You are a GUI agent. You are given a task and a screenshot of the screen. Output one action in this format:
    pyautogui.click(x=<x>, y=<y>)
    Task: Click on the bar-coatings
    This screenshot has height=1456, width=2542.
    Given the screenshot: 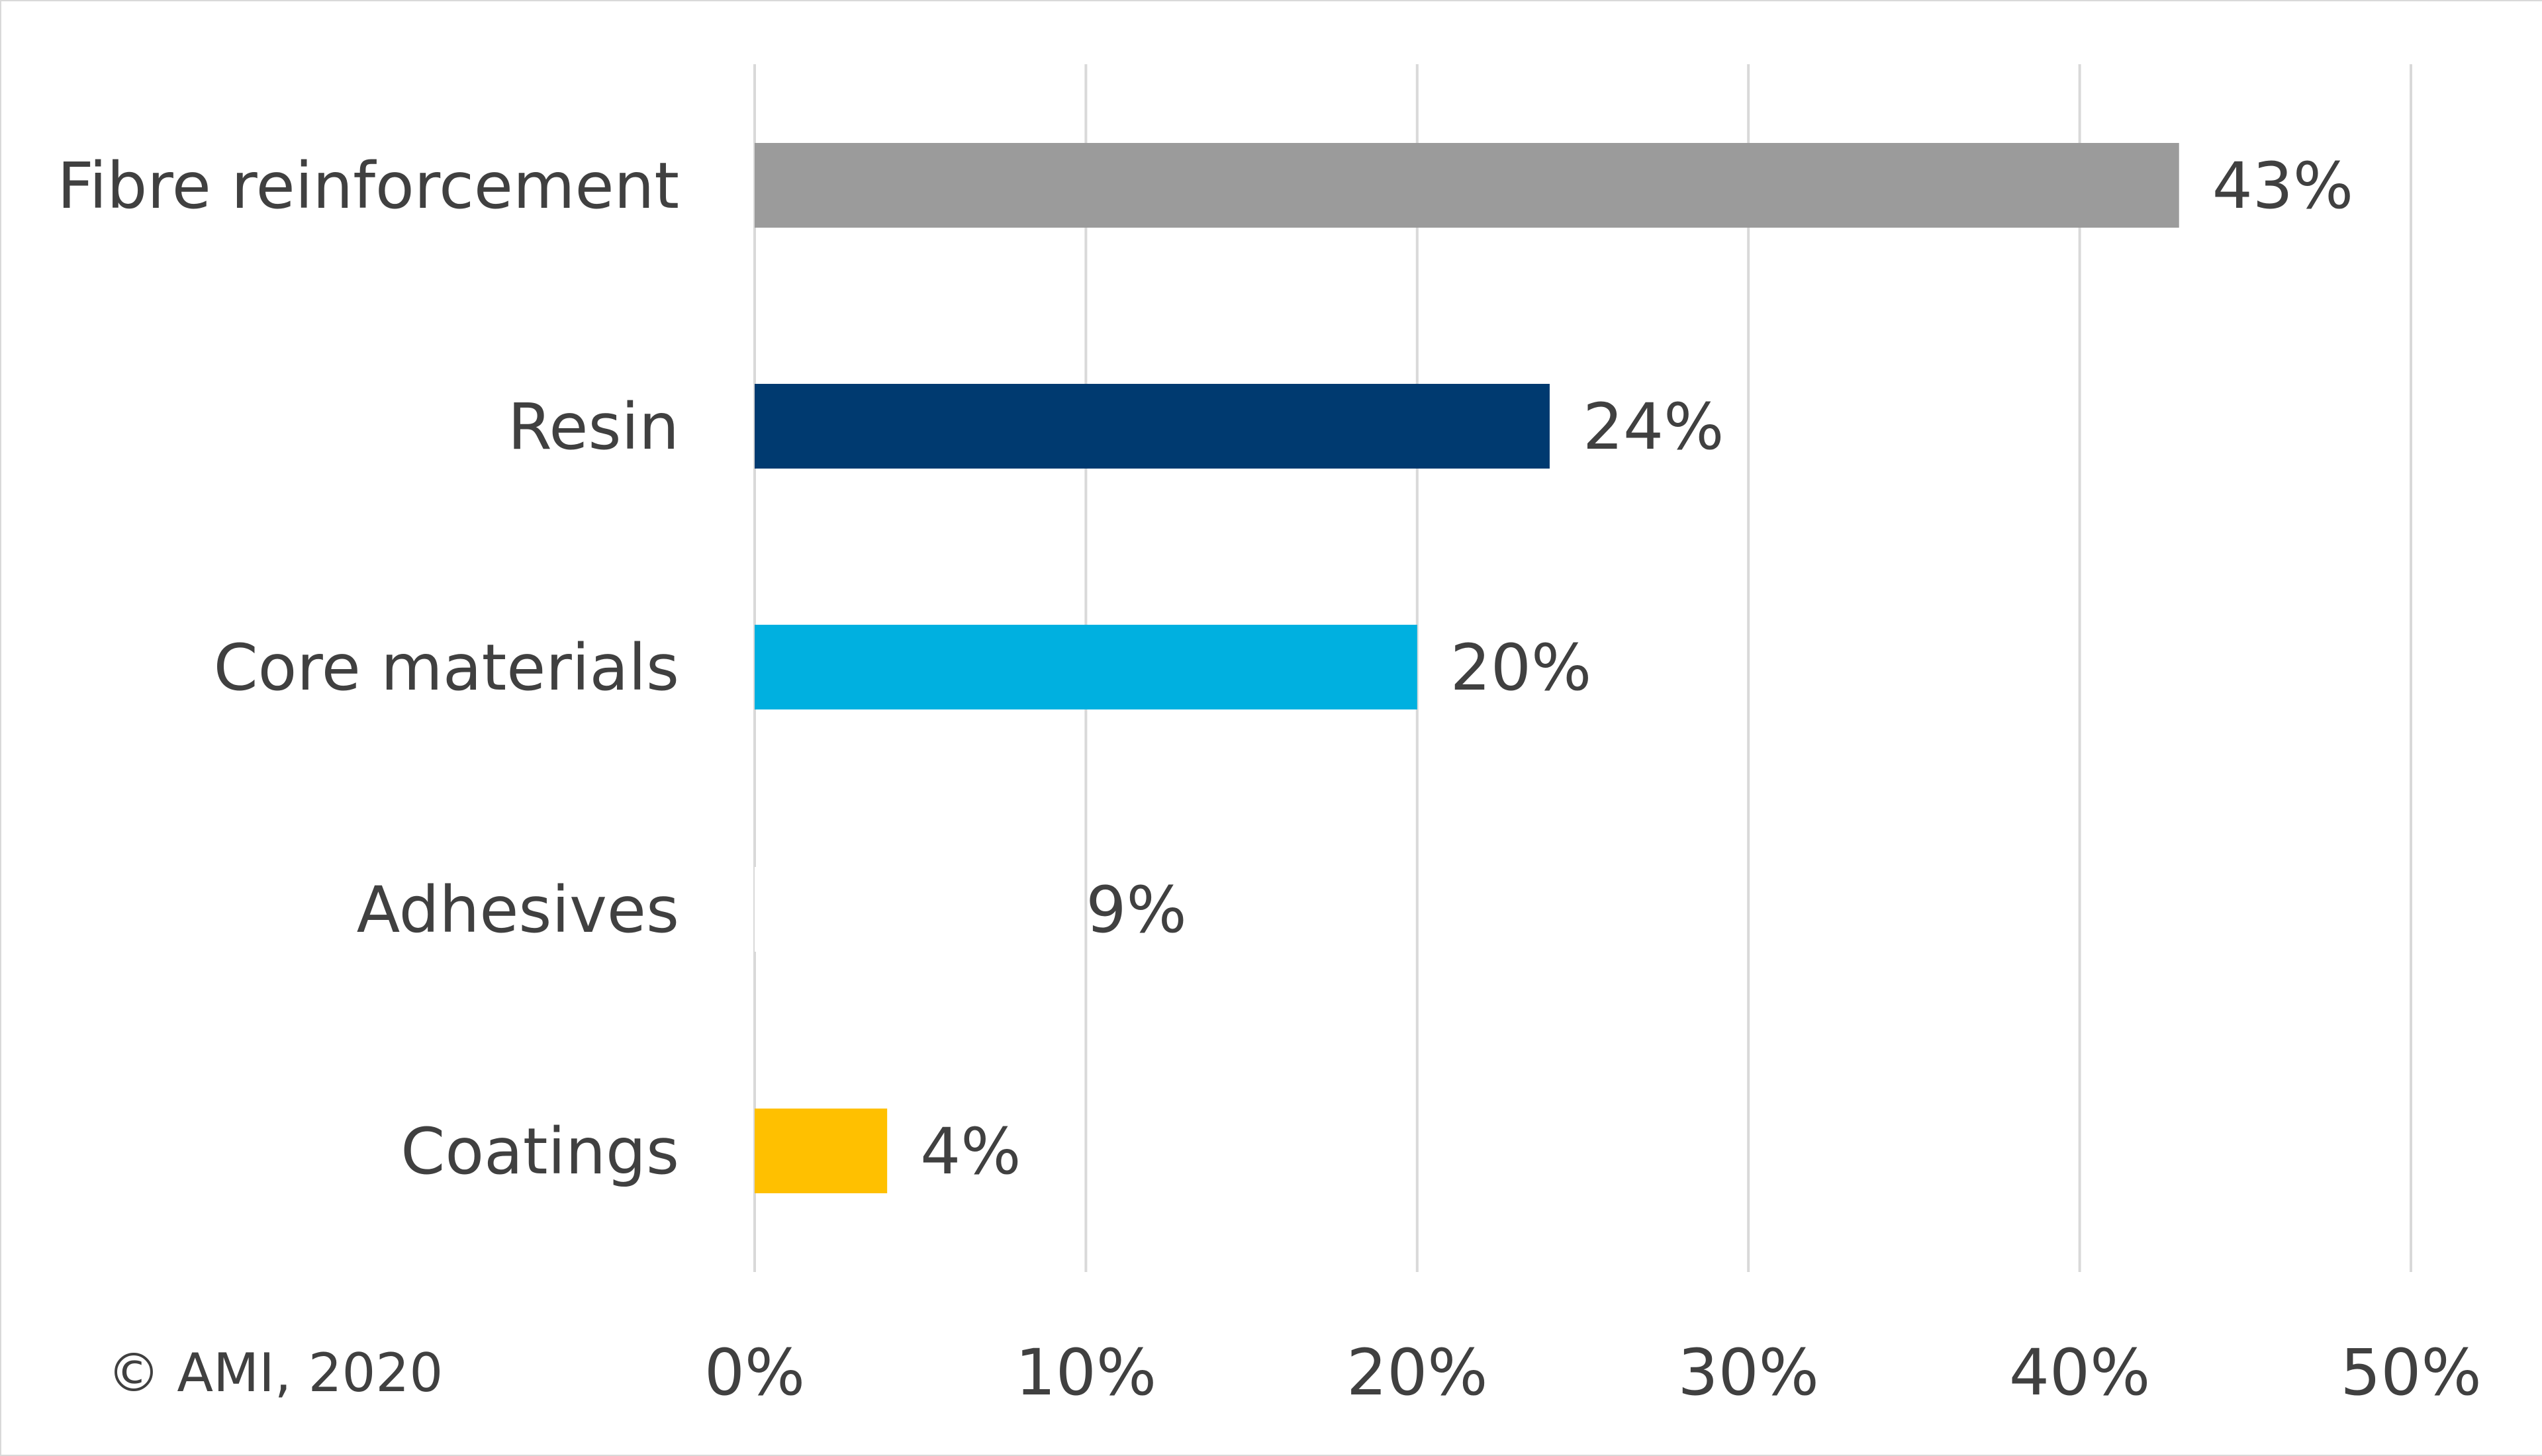 What is the action you would take?
    pyautogui.click(x=821, y=1151)
    